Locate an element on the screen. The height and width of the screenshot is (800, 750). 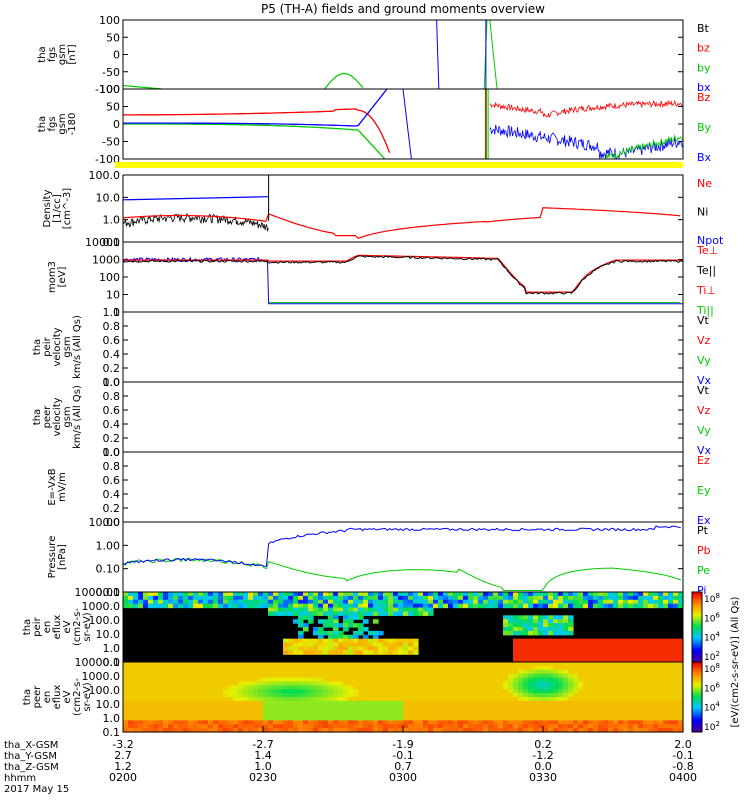
ytick-label: 0.2 is located at coordinates (112, 438).